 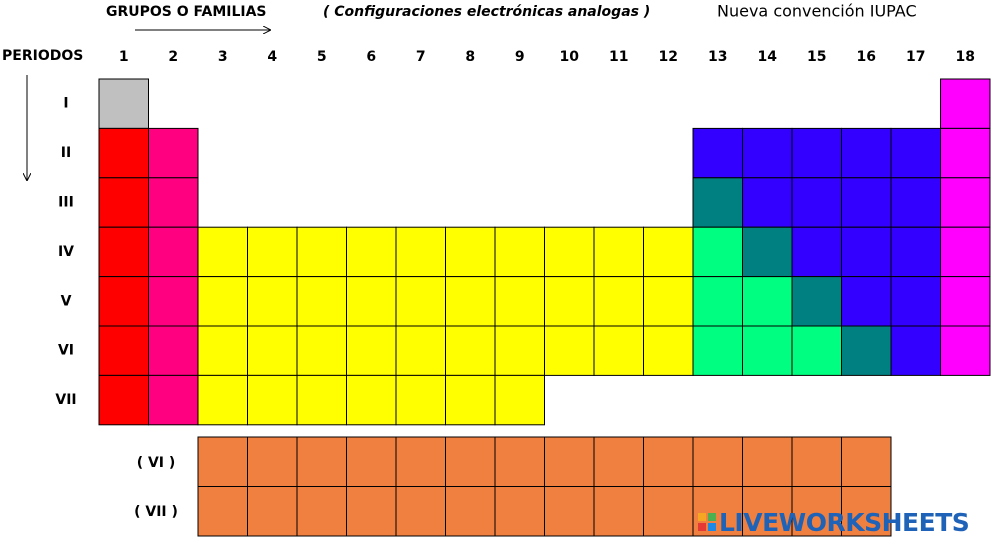 I want to click on group-number: 2, so click(x=173, y=57).